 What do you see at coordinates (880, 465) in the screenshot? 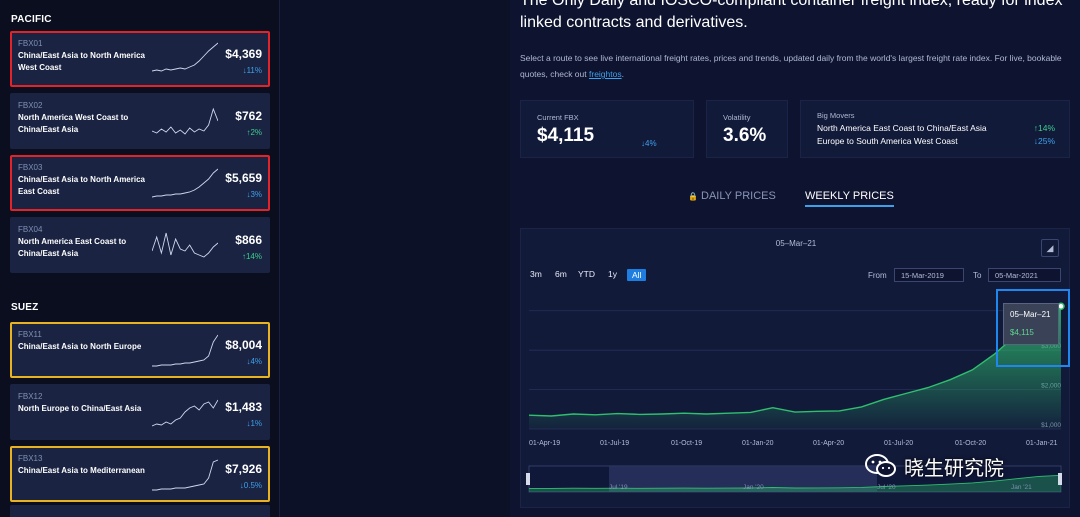
I see `wechat-icon` at bounding box center [880, 465].